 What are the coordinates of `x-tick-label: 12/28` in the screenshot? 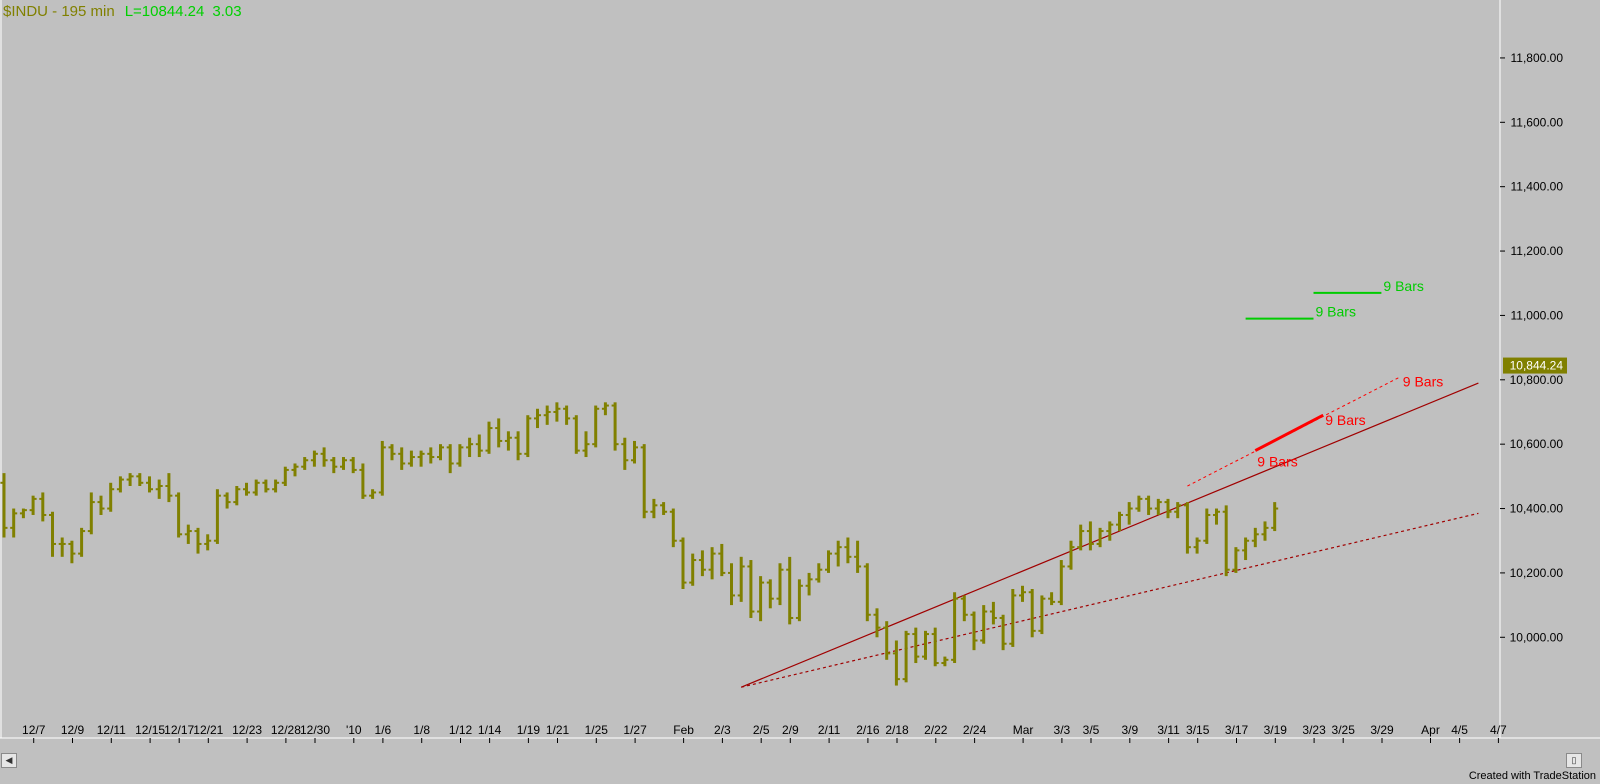 It's located at (286, 730).